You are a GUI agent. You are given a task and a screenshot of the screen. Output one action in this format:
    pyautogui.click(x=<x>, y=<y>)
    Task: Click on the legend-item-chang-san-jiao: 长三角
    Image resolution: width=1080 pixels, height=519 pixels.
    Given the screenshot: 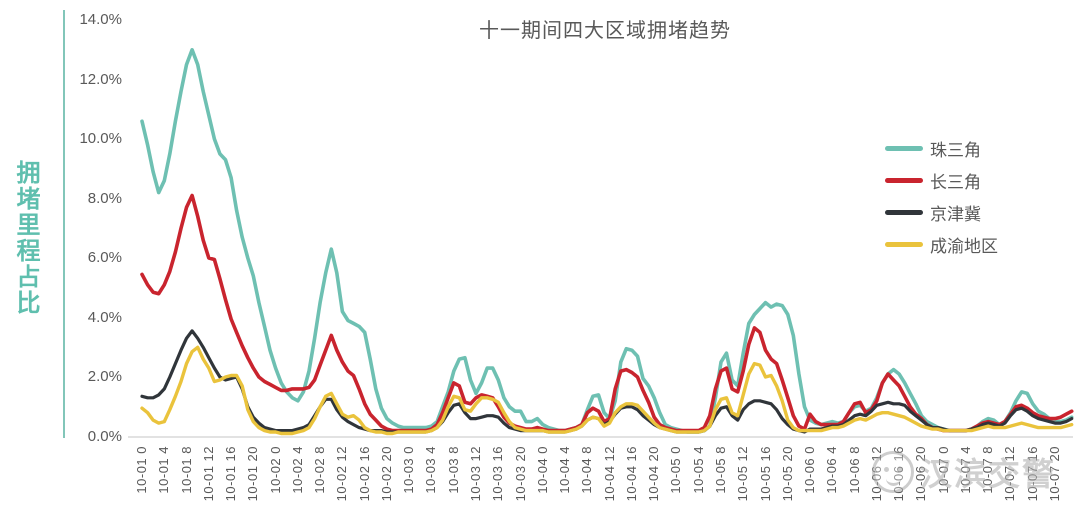 What is the action you would take?
    pyautogui.click(x=941, y=180)
    